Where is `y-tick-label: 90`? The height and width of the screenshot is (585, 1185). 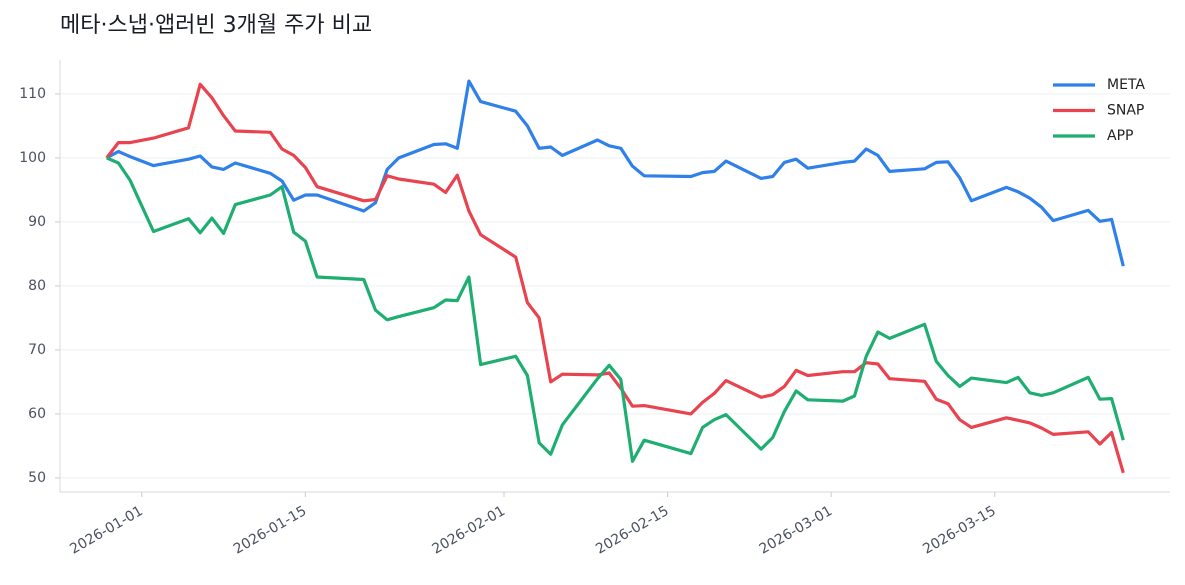 y-tick-label: 90 is located at coordinates (37, 222).